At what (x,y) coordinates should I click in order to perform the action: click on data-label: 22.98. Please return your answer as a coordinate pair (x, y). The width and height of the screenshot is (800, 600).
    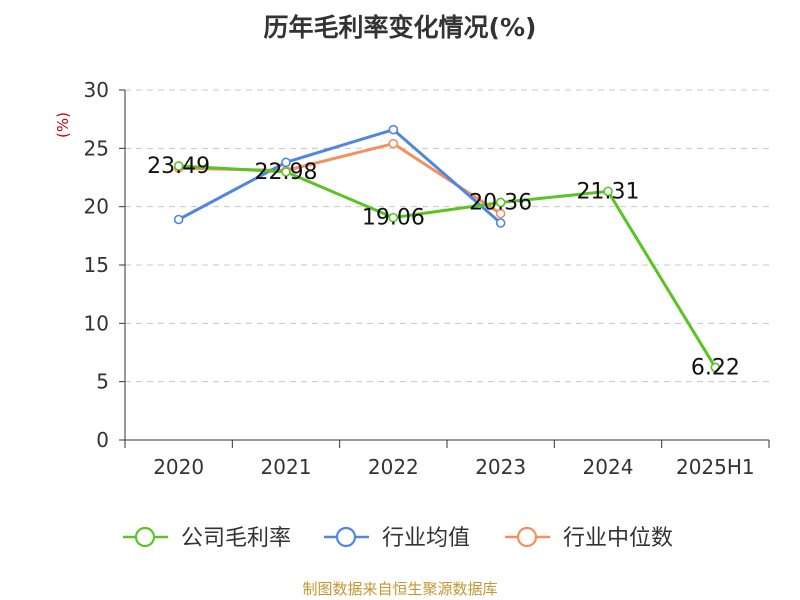
    Looking at the image, I should click on (286, 172).